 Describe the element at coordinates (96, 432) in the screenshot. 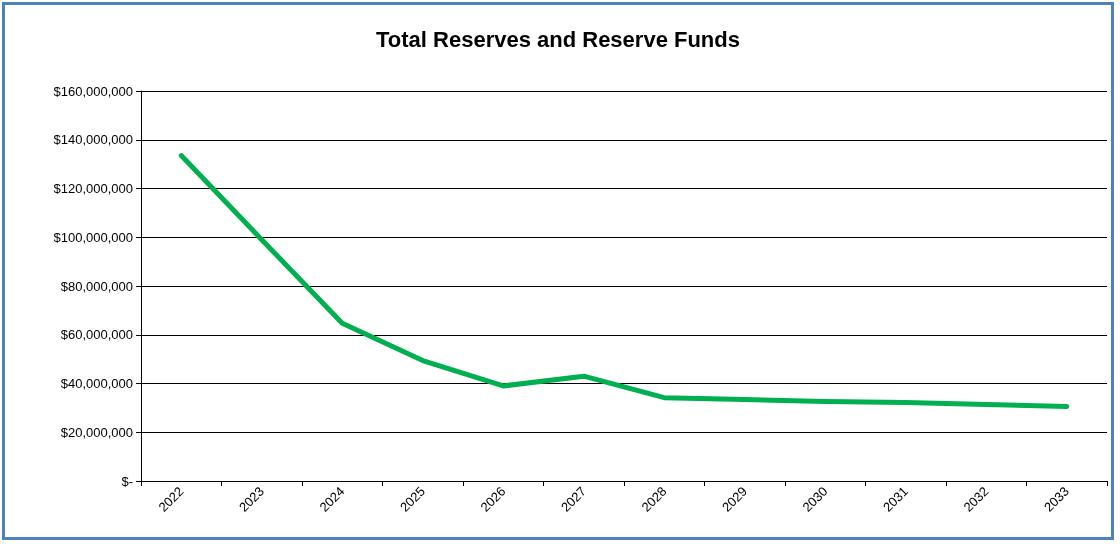

I see `y-tick-label: $20,000,000` at that location.